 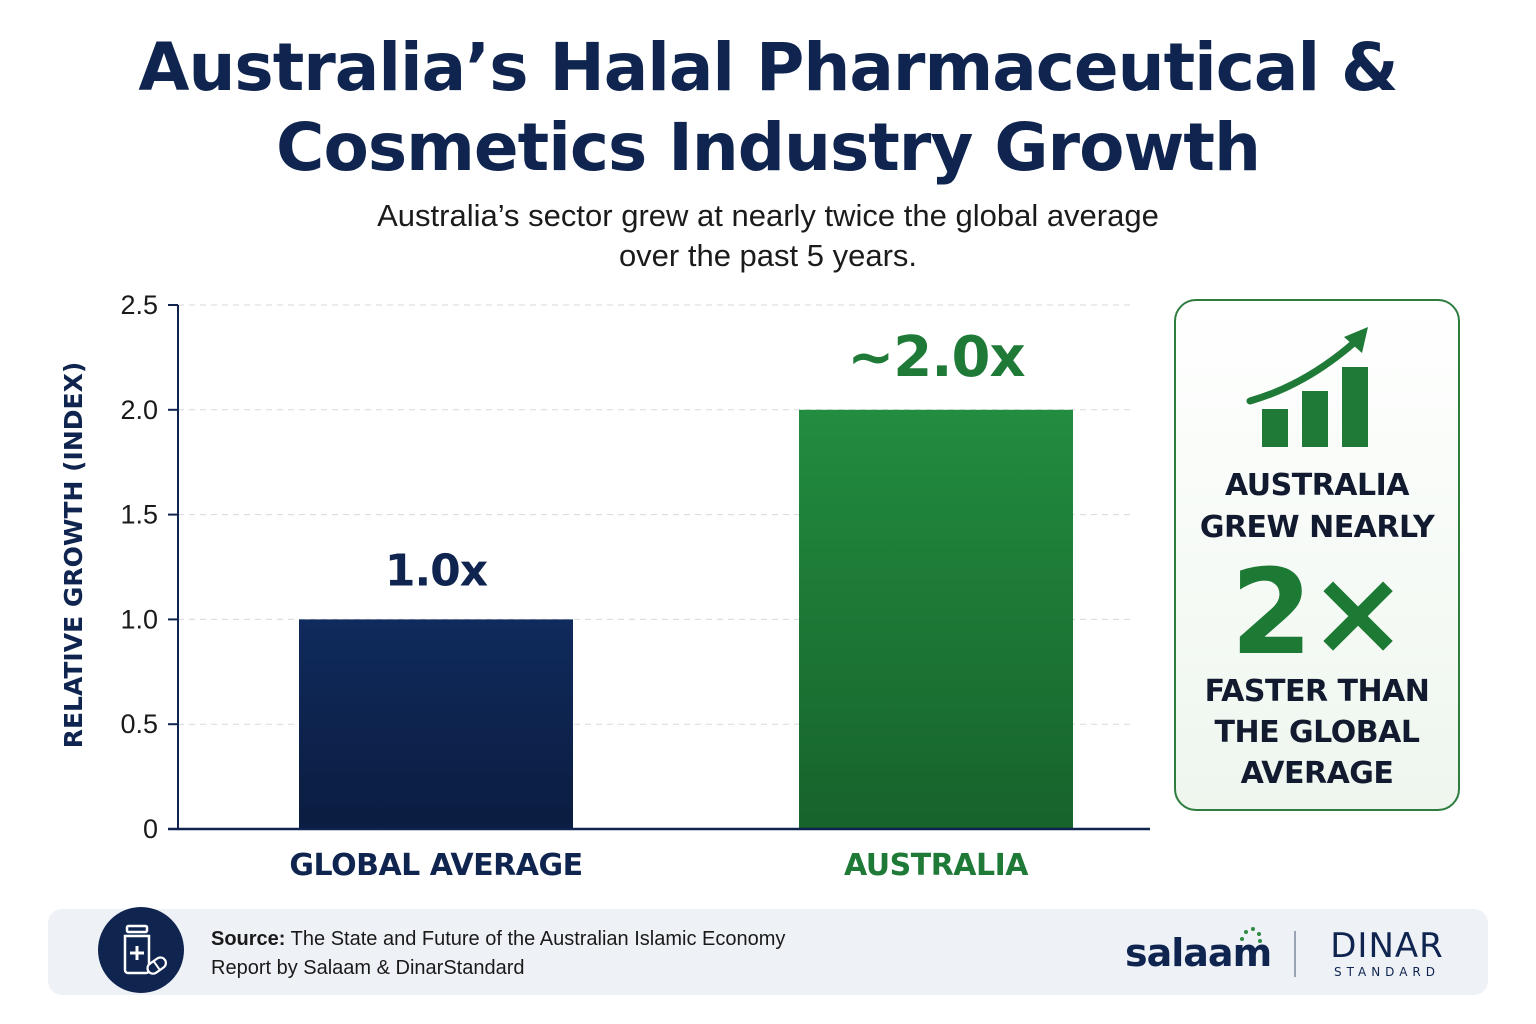 I want to click on callout-big-number: 2×, so click(x=1319, y=612).